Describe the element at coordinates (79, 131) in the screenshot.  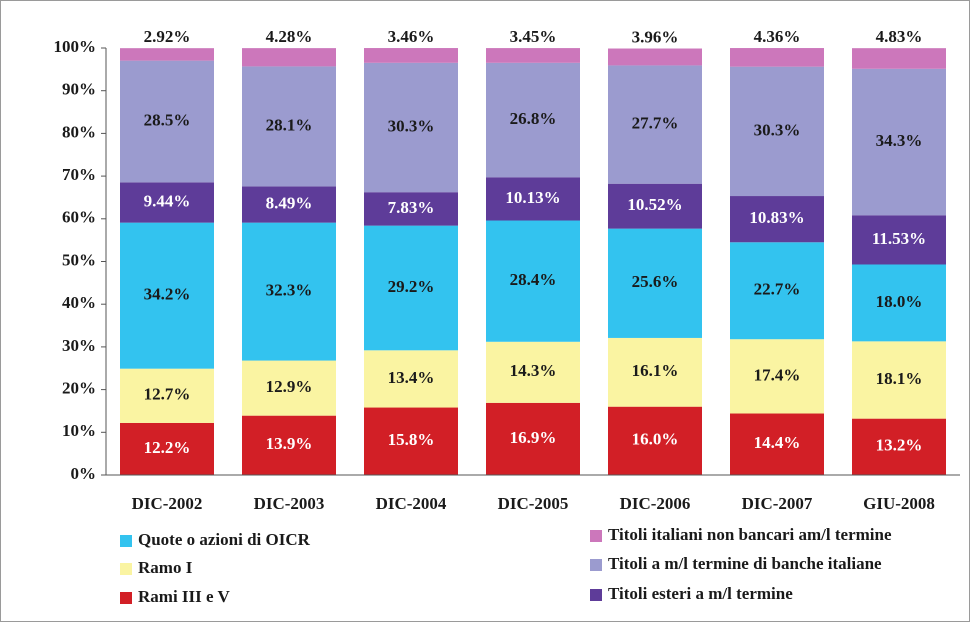
I see `y-tick-label: 80%` at that location.